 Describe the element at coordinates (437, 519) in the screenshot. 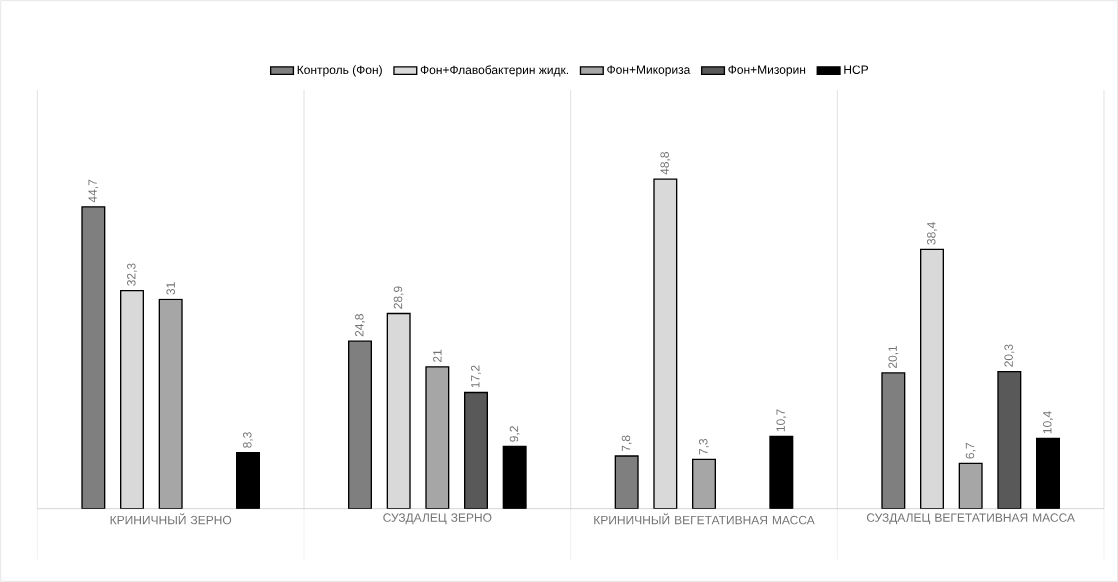

I see `x-tick-label: СУЗДАЛЕЦ ЗЕРНО` at that location.